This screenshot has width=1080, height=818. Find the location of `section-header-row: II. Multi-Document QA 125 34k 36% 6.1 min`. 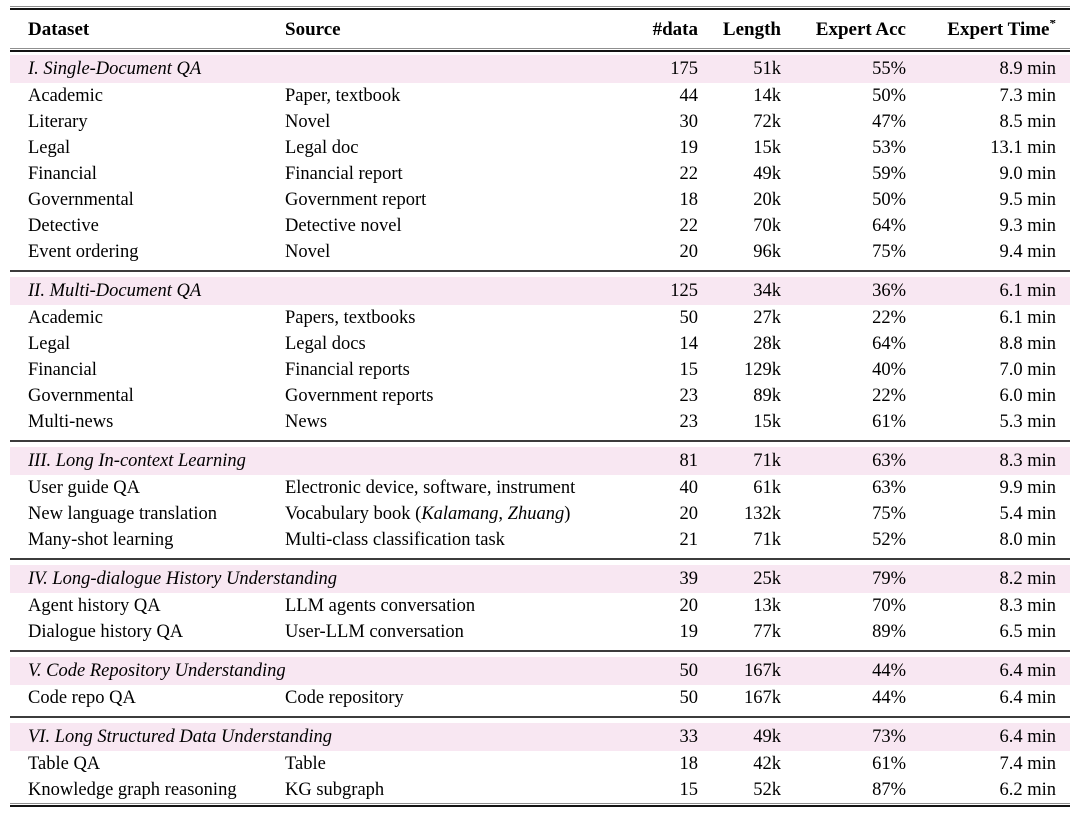

section-header-row: II. Multi-Document QA 125 34k 36% 6.1 min is located at coordinates (540, 291).